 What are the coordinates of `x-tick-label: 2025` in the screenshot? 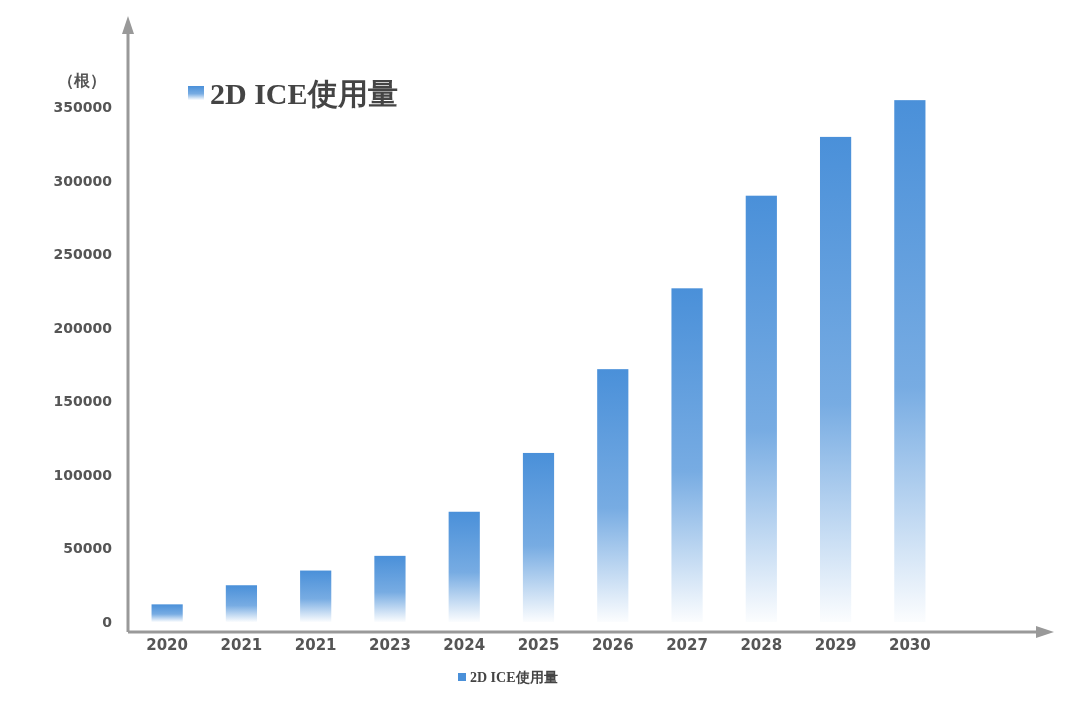 It's located at (538, 645).